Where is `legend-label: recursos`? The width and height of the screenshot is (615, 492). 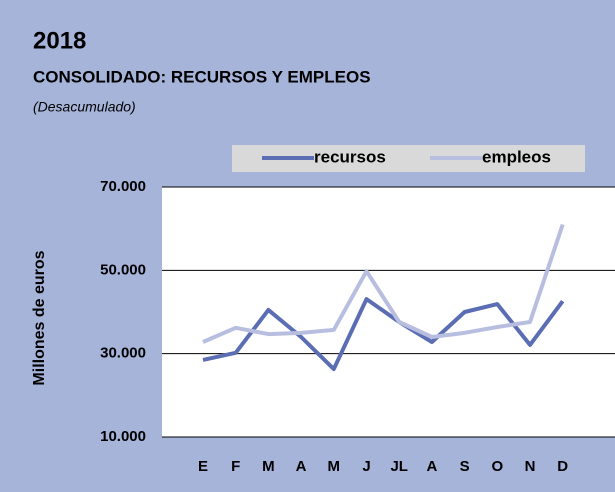
legend-label: recursos is located at coordinates (350, 156).